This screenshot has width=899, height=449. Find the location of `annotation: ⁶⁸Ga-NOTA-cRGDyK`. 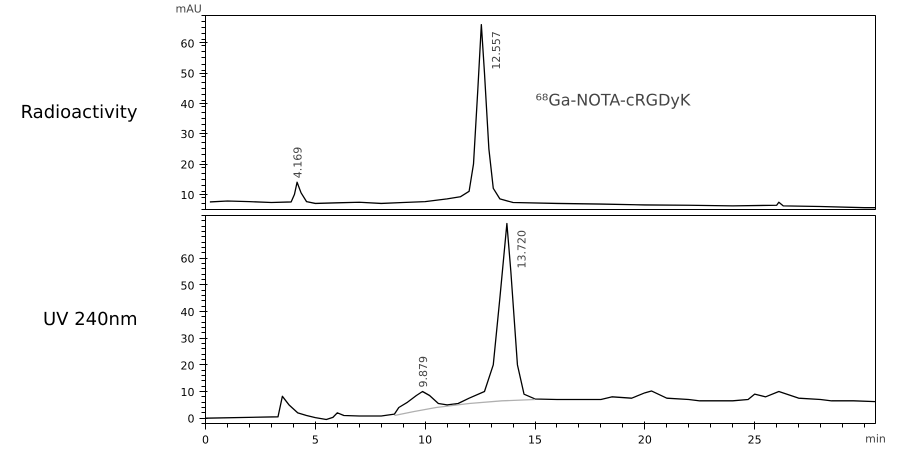

annotation: ⁶⁸Ga-NOTA-cRGDyK is located at coordinates (613, 100).